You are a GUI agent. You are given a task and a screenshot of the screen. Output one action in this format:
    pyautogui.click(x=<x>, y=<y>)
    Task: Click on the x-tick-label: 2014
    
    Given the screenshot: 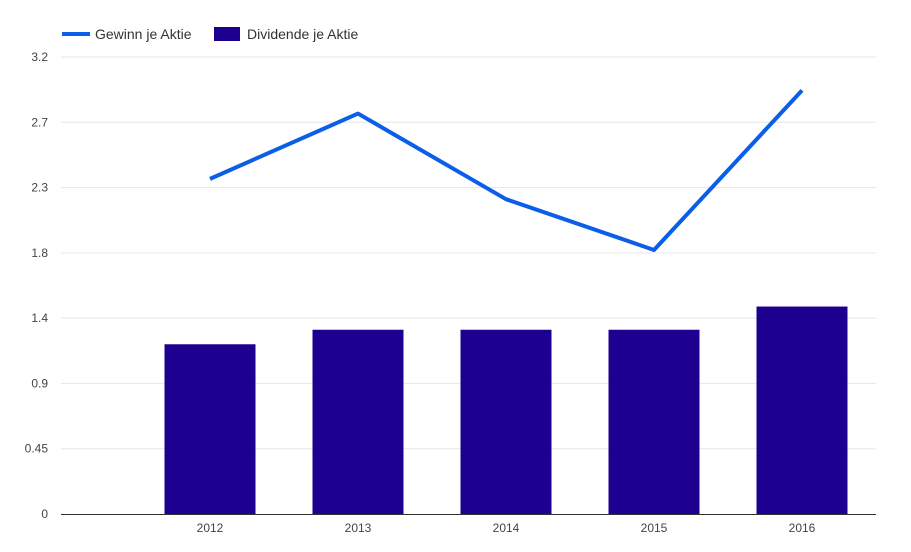 What is the action you would take?
    pyautogui.click(x=506, y=528)
    